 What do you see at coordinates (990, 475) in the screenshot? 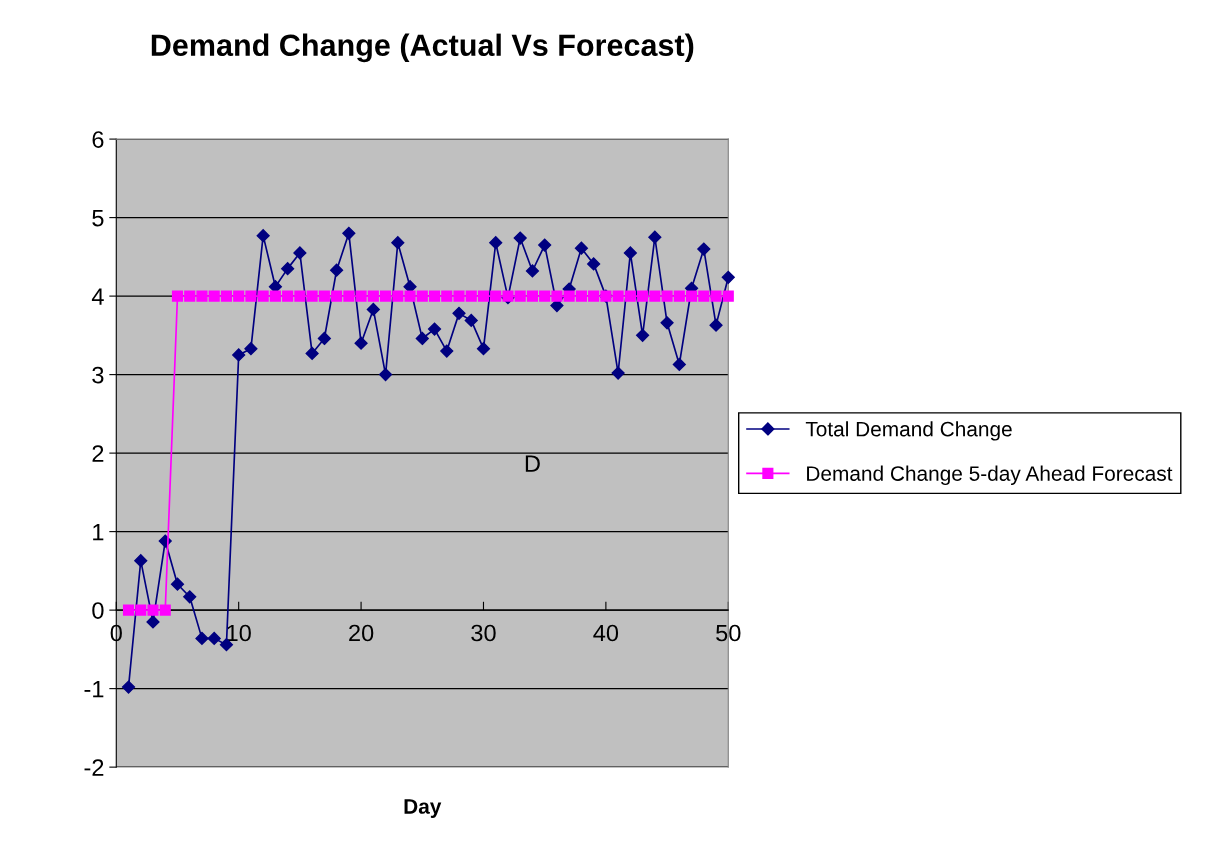
I see `legend-label: Demand Change 5-day Ahead Forecast` at bounding box center [990, 475].